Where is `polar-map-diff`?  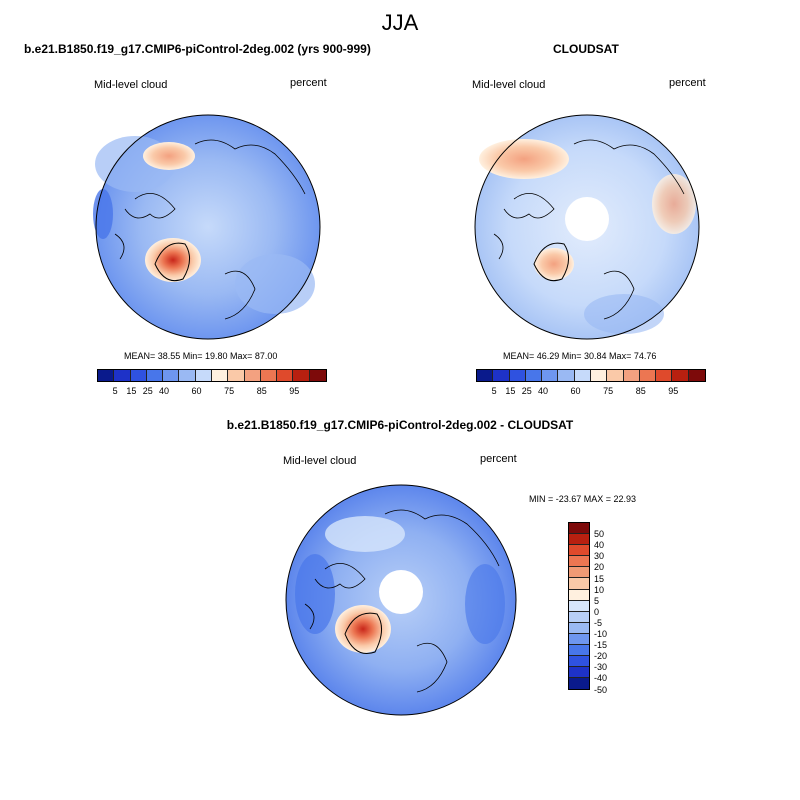
polar-map-diff is located at coordinates (401, 600).